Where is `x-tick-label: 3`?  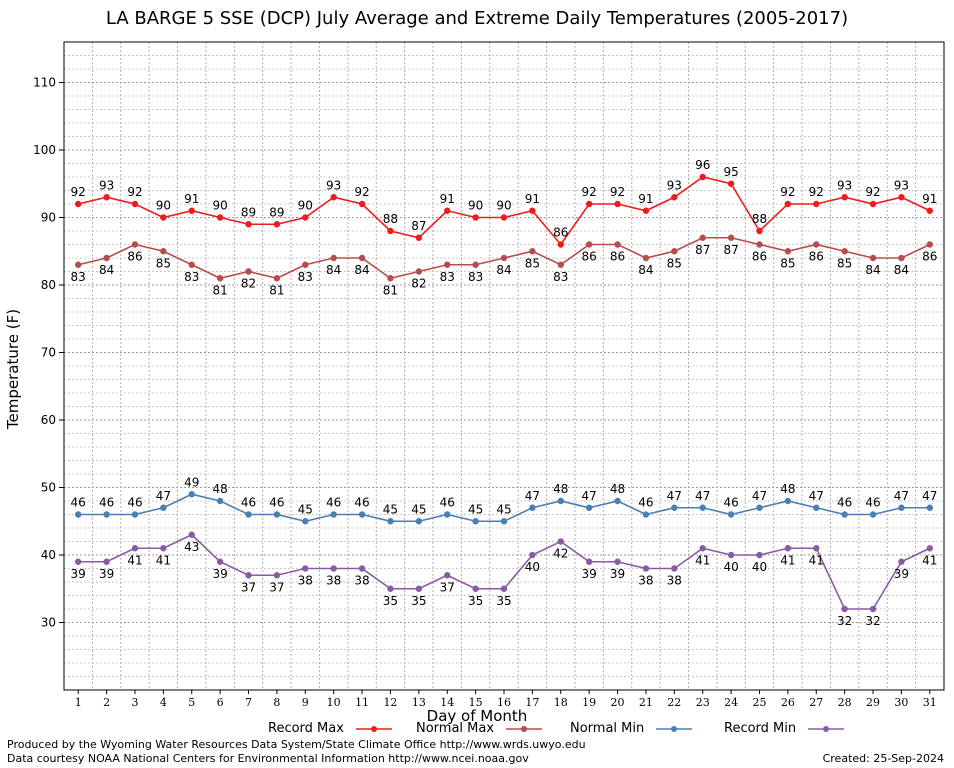 x-tick-label: 3 is located at coordinates (134, 702).